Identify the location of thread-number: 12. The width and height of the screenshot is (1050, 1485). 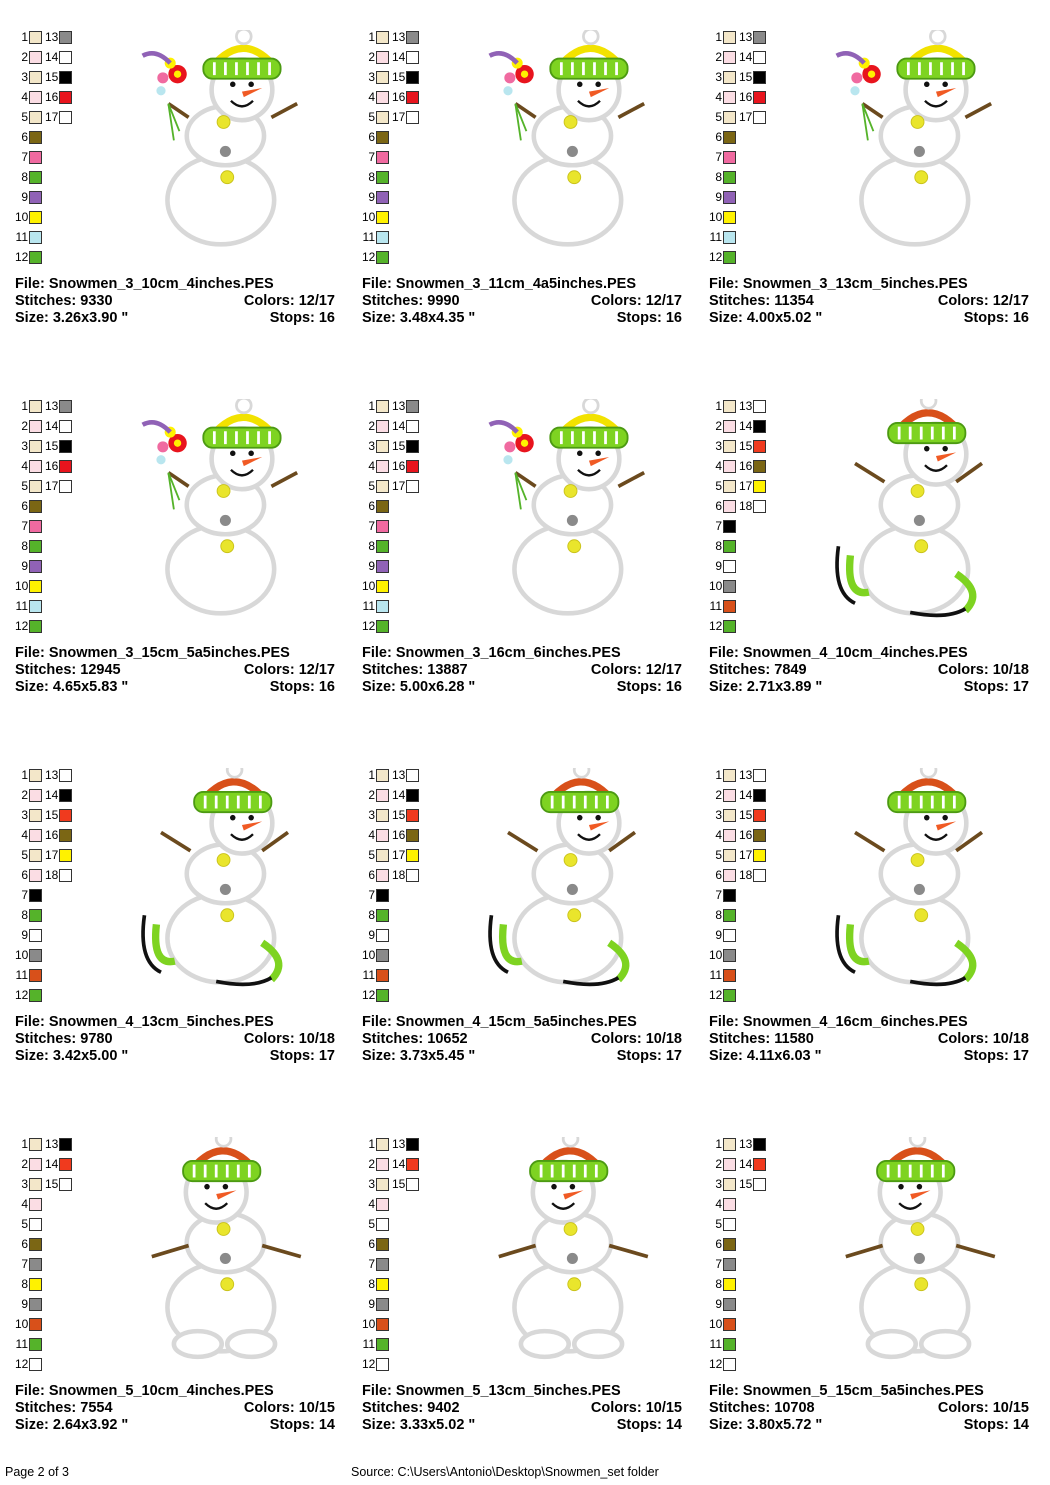
(369, 257).